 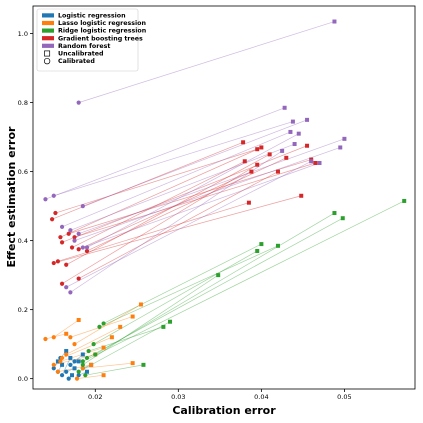 What do you see at coordinates (66, 366) in the screenshot?
I see `logistic-regression-connector` at bounding box center [66, 366].